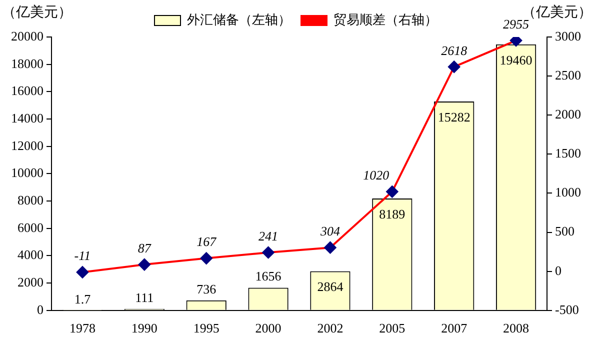 The image size is (594, 340). Describe the element at coordinates (268, 328) in the screenshot. I see `x-tick-label: 2000` at that location.